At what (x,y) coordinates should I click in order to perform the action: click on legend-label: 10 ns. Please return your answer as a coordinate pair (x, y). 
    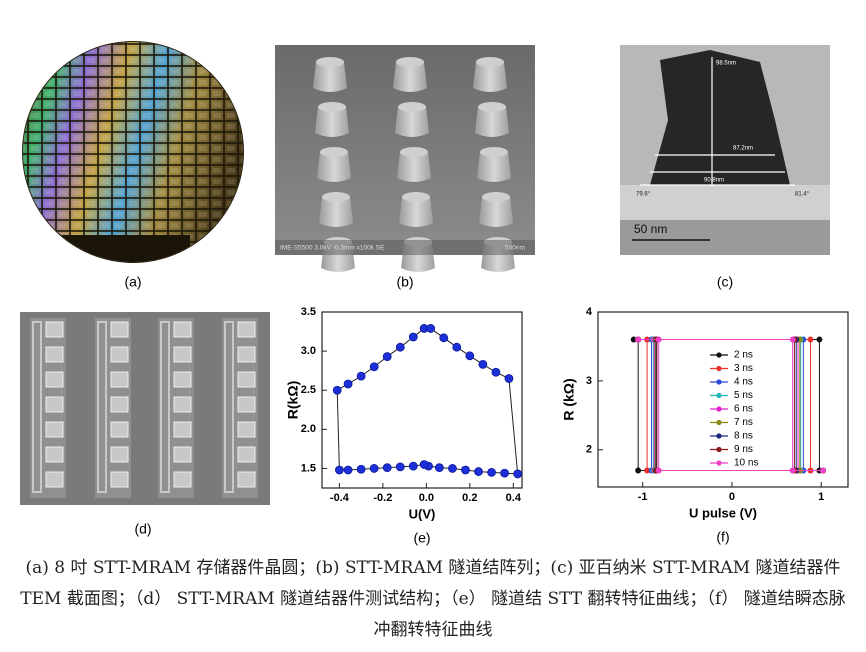
    Looking at the image, I should click on (746, 463).